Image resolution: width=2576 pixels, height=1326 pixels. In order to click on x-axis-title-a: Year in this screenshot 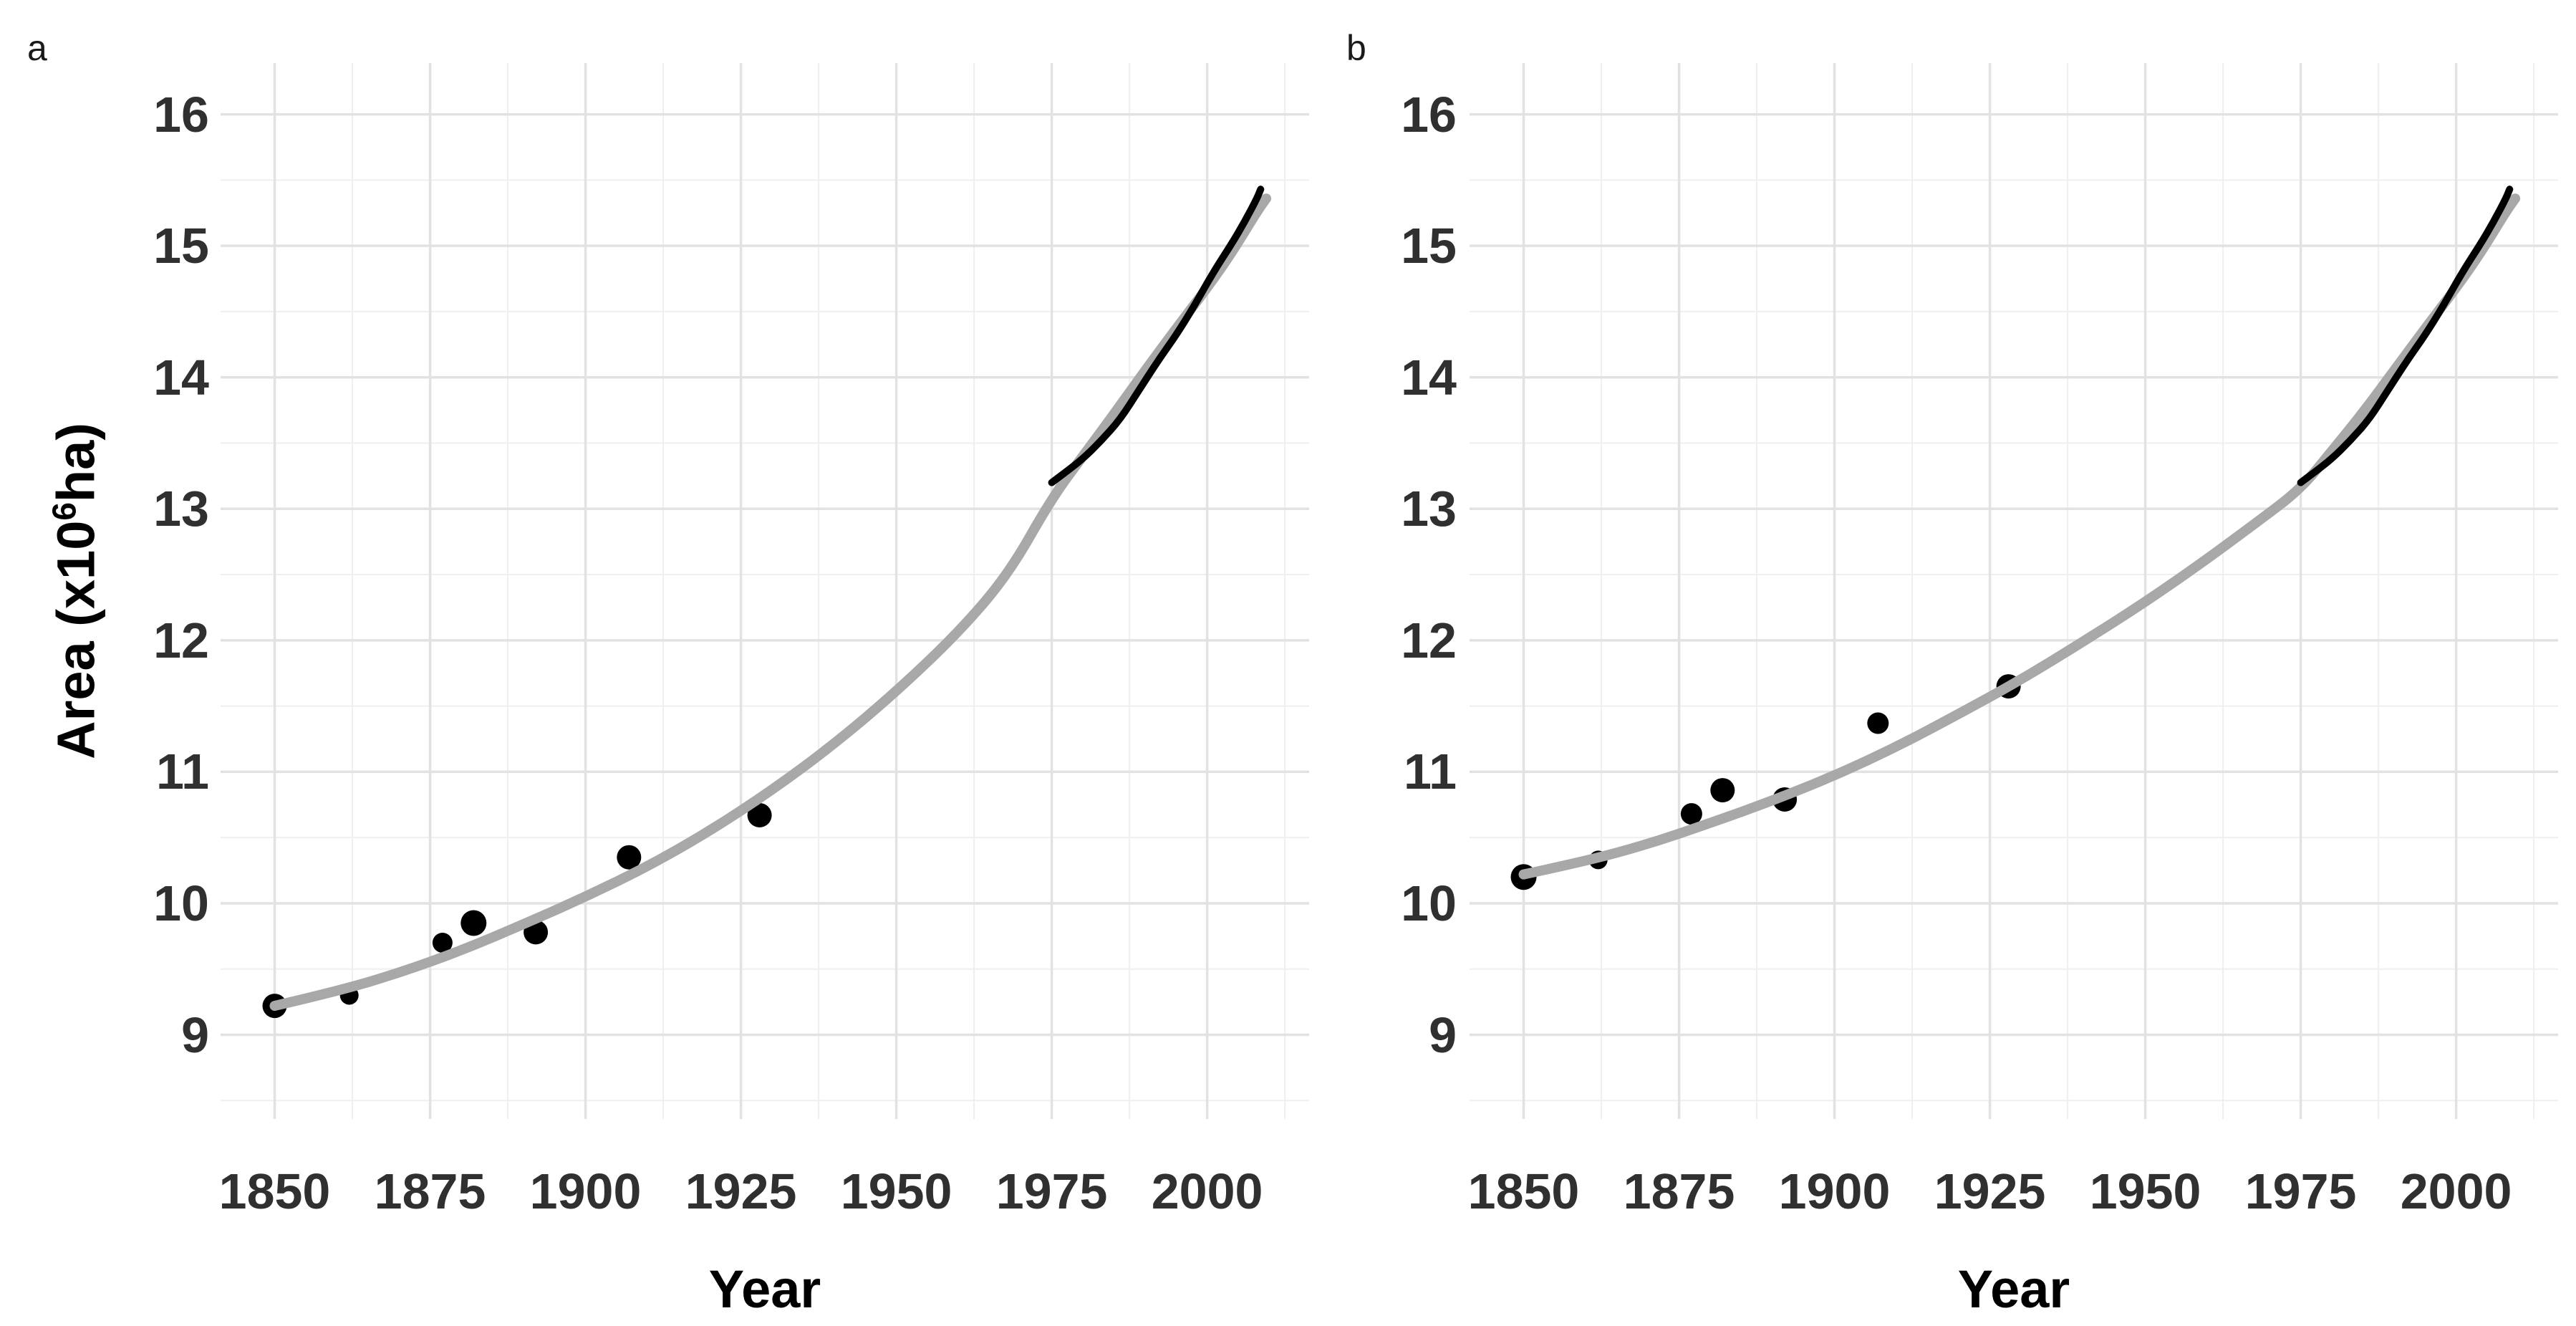, I will do `click(764, 1289)`.